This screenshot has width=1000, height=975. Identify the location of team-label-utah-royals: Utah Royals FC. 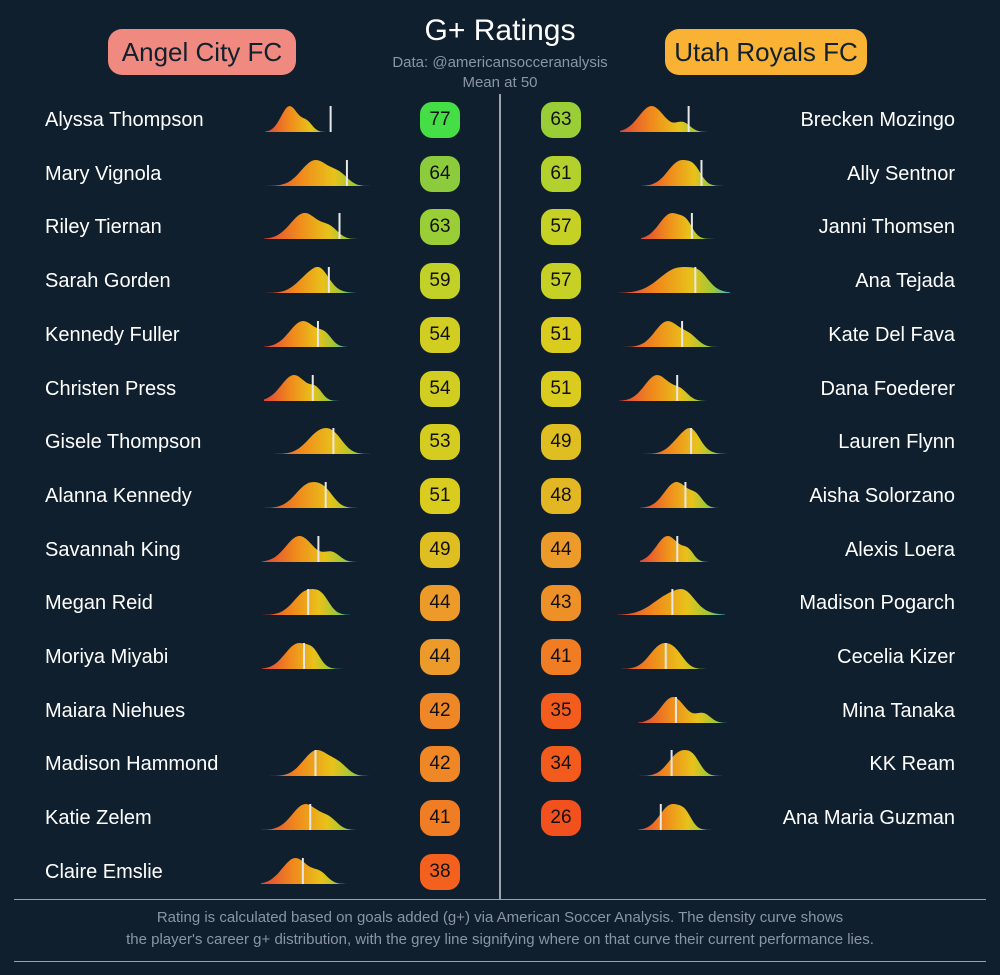
(766, 52).